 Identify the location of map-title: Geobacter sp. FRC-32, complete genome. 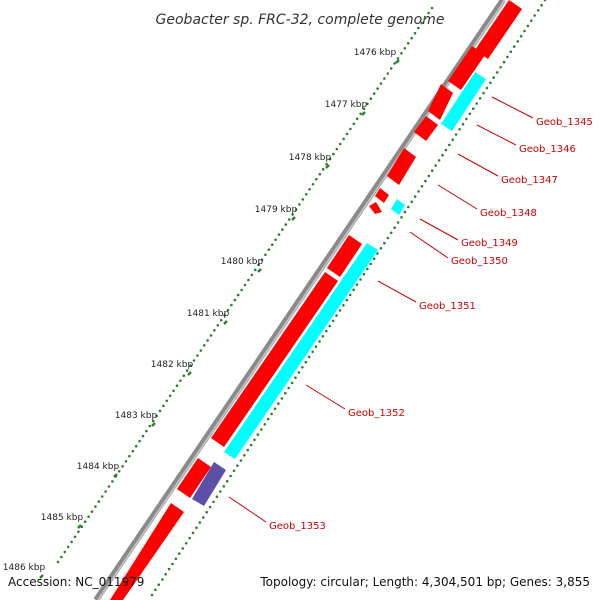
(300, 20).